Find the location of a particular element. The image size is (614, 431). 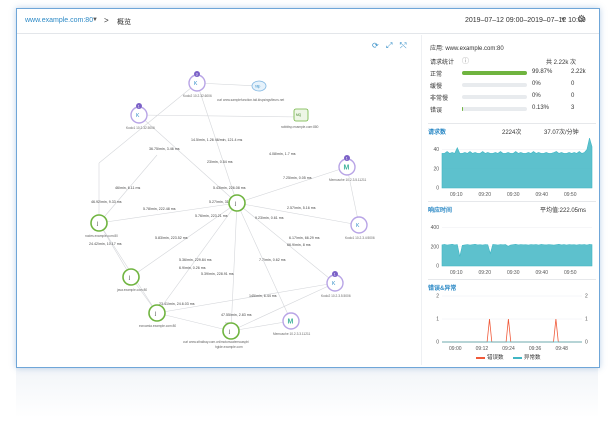

edge-label: 6.9/min, 0.26 ms is located at coordinates (192, 268).